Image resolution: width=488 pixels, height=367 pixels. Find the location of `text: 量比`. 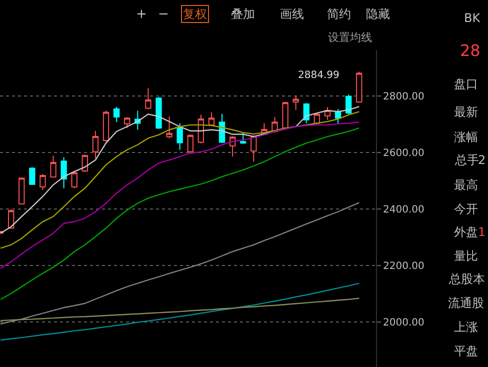

text: 量比 is located at coordinates (466, 256).